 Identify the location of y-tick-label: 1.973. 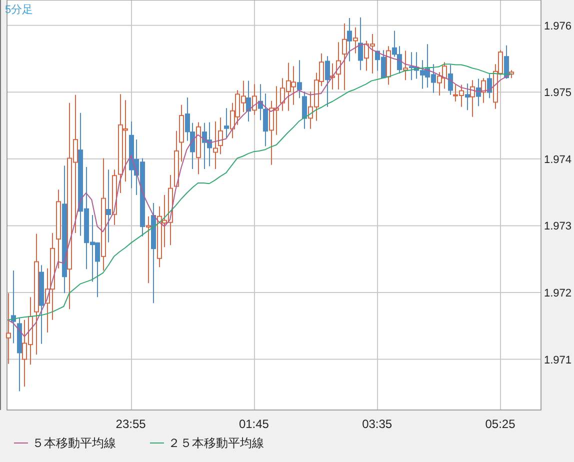
(558, 226).